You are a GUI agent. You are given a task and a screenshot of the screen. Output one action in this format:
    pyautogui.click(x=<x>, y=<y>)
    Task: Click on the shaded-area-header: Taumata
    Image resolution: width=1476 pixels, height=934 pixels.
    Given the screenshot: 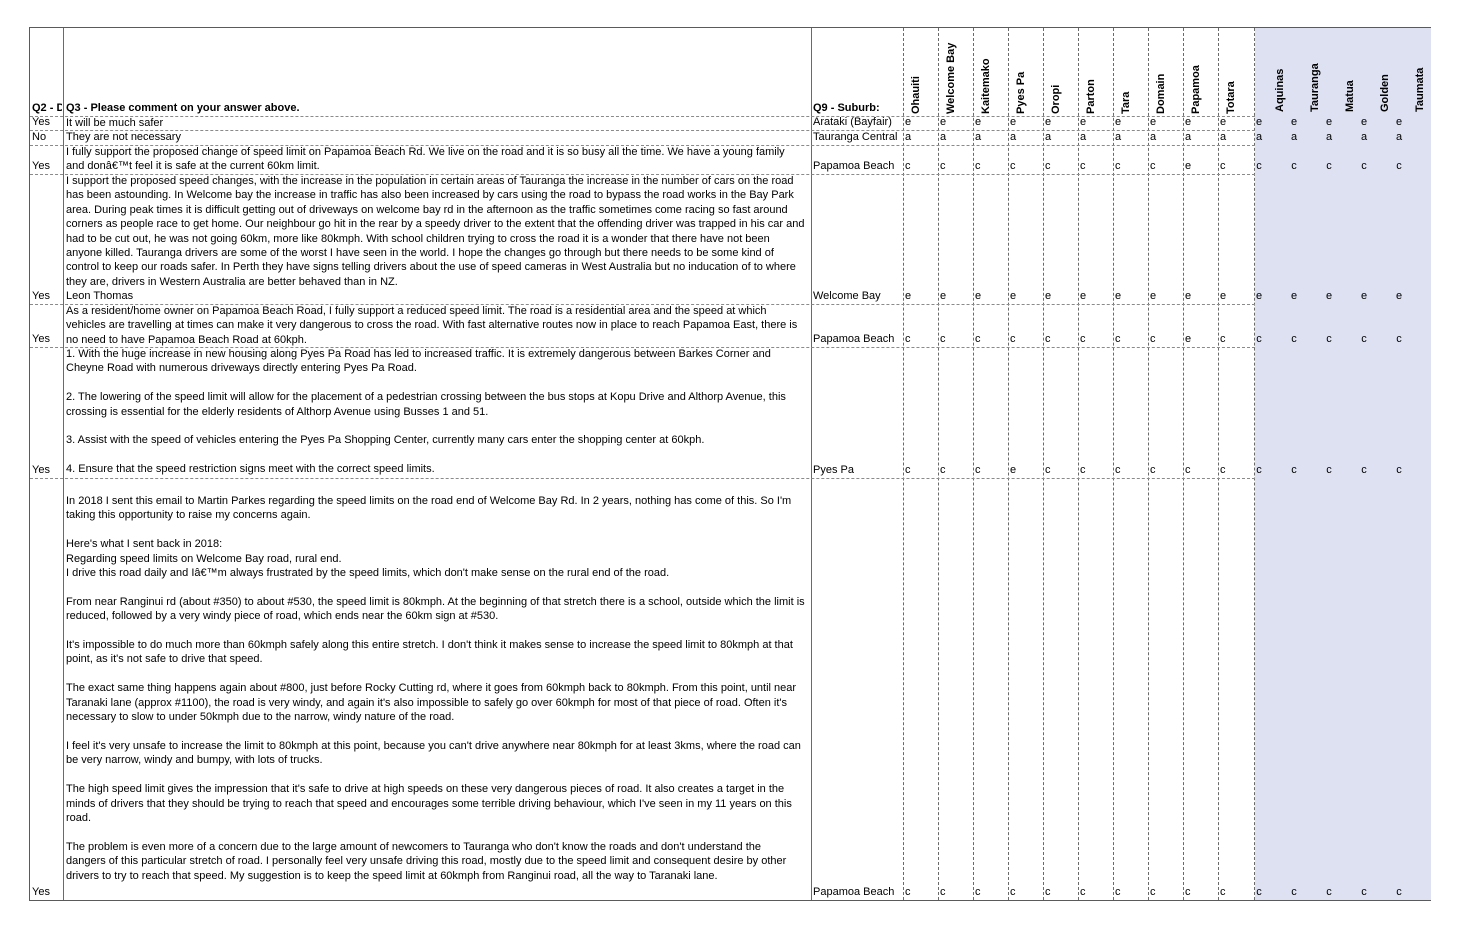 What is the action you would take?
    pyautogui.click(x=1420, y=89)
    